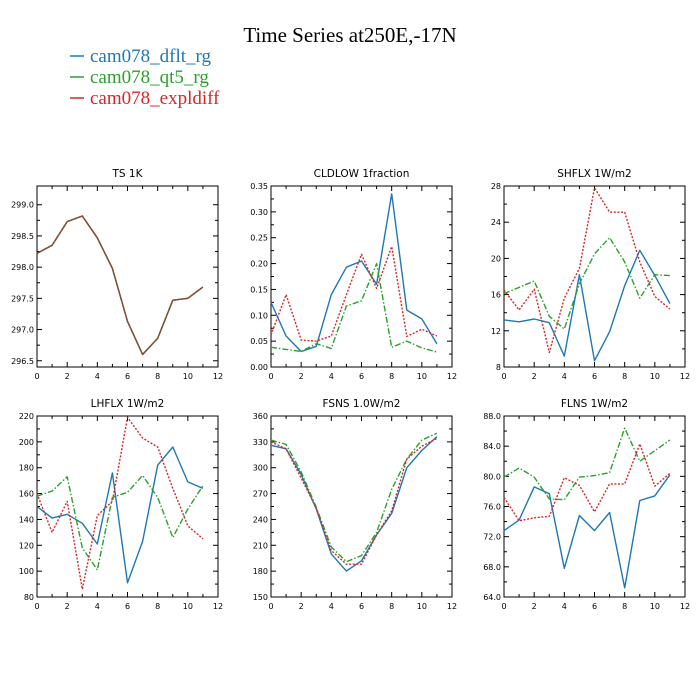 The image size is (700, 700). I want to click on y-tick-label: 120, so click(26, 545).